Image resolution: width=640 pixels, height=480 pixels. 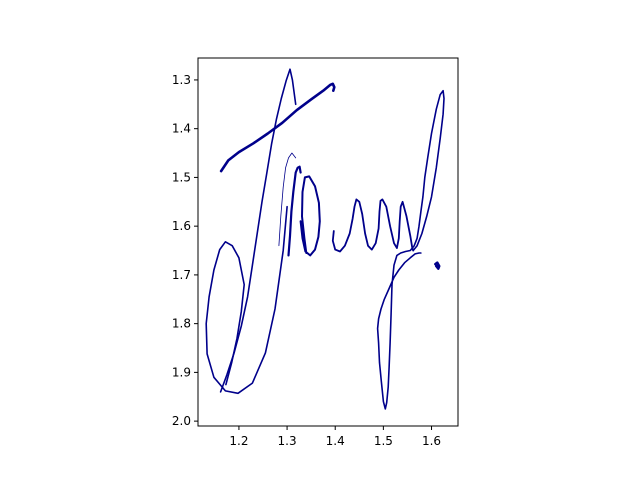 I want to click on x-tick-label: 1.3, so click(x=287, y=441).